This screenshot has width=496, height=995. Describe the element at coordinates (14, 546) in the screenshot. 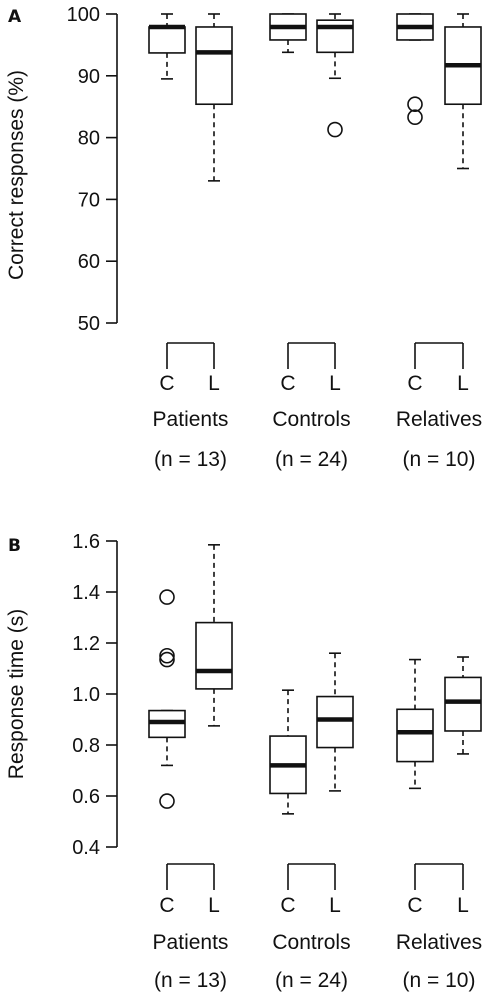

I see `panel-b-label: B` at that location.